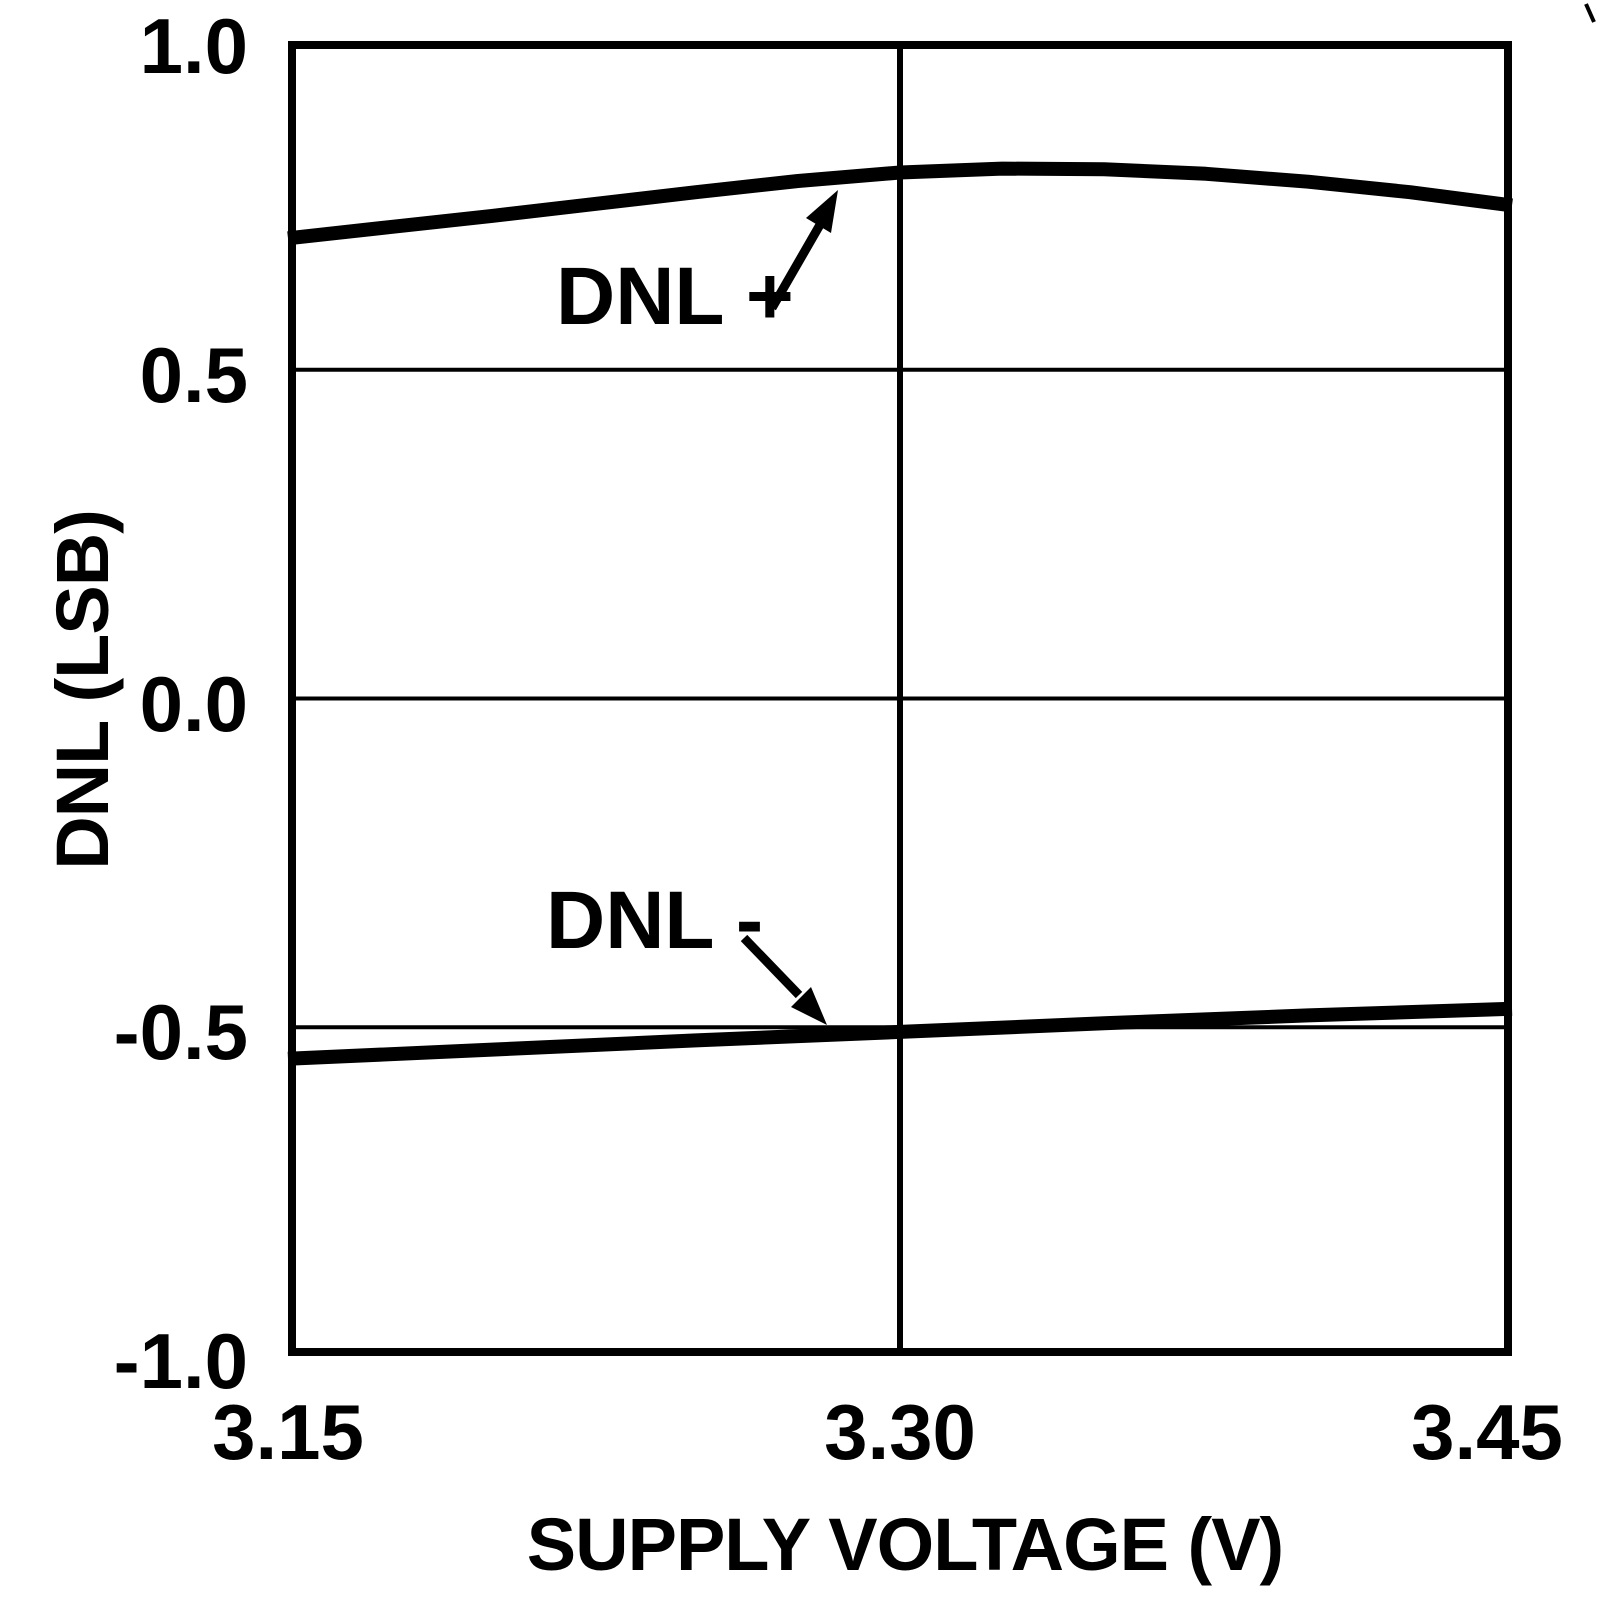 This screenshot has height=1617, width=1600. Describe the element at coordinates (1590, 13) in the screenshot. I see `stray-mark` at that location.